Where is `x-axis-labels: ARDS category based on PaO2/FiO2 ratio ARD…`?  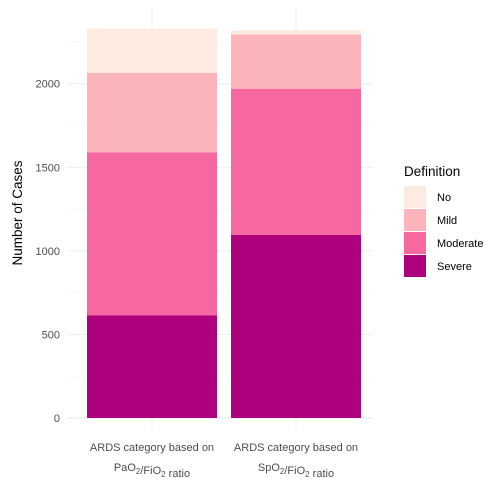 x-axis-labels: ARDS category based on PaO2/FiO2 ratio ARD… is located at coordinates (224, 461).